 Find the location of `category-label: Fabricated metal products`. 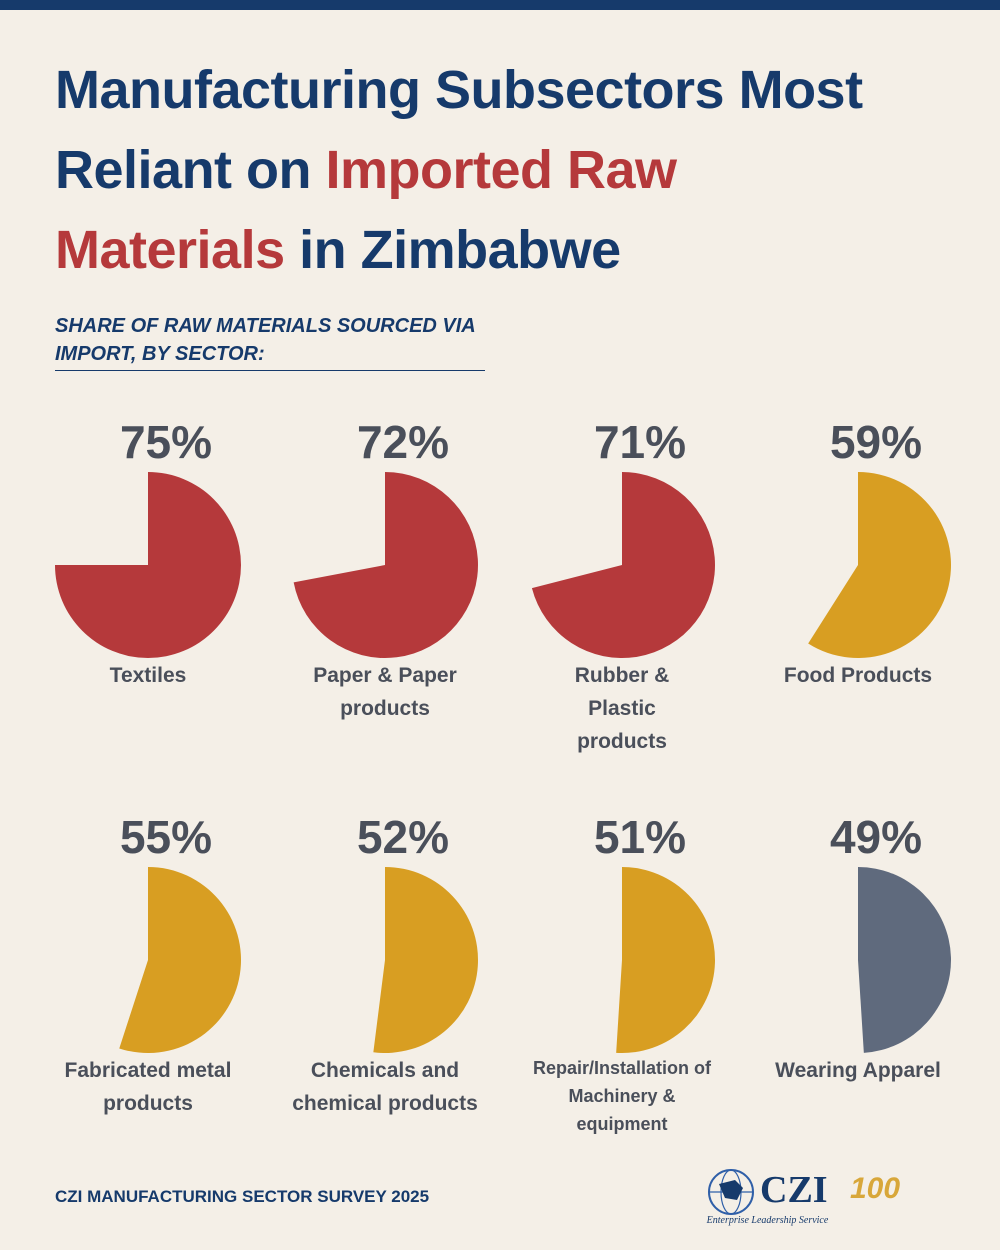

category-label: Fabricated metal products is located at coordinates (148, 1087).